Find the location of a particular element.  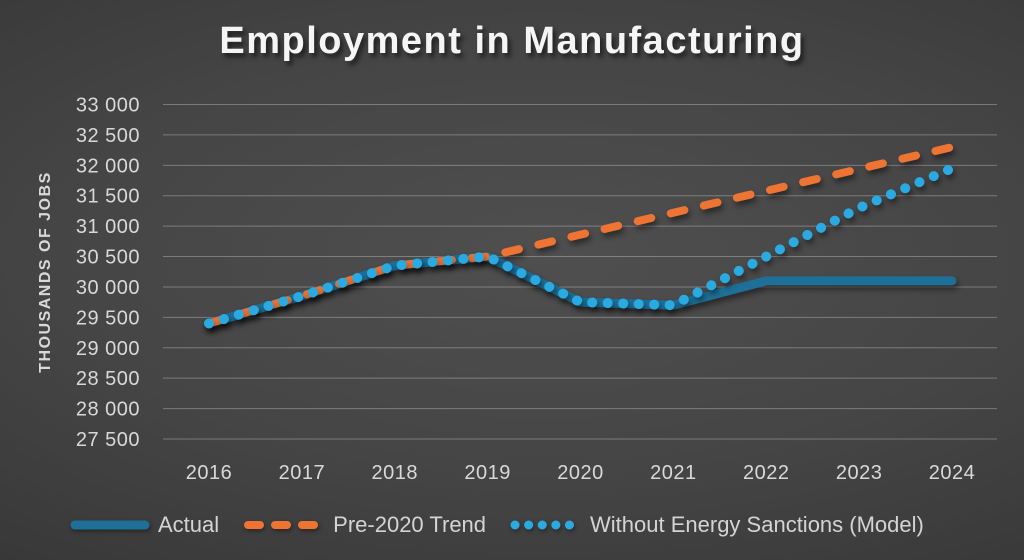

y-tick-label: 33 000 is located at coordinates (108, 106).